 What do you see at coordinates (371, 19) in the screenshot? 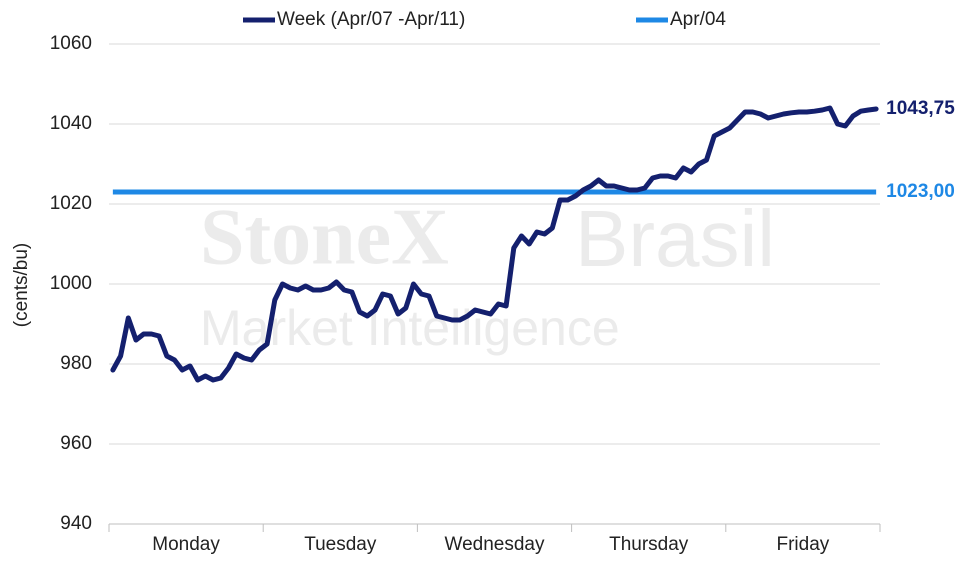
I see `legend-label: Week (Apr/07 -Apr/11)` at bounding box center [371, 19].